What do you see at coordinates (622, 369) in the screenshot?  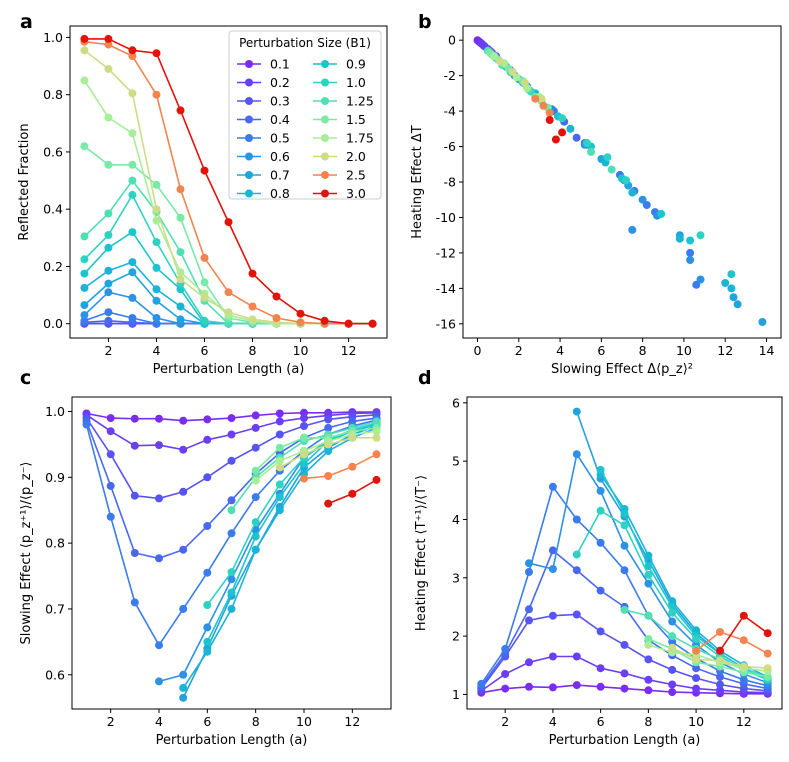 I see `x-axis-label: Slowing Effect Δ⟨p_z⟩²` at bounding box center [622, 369].